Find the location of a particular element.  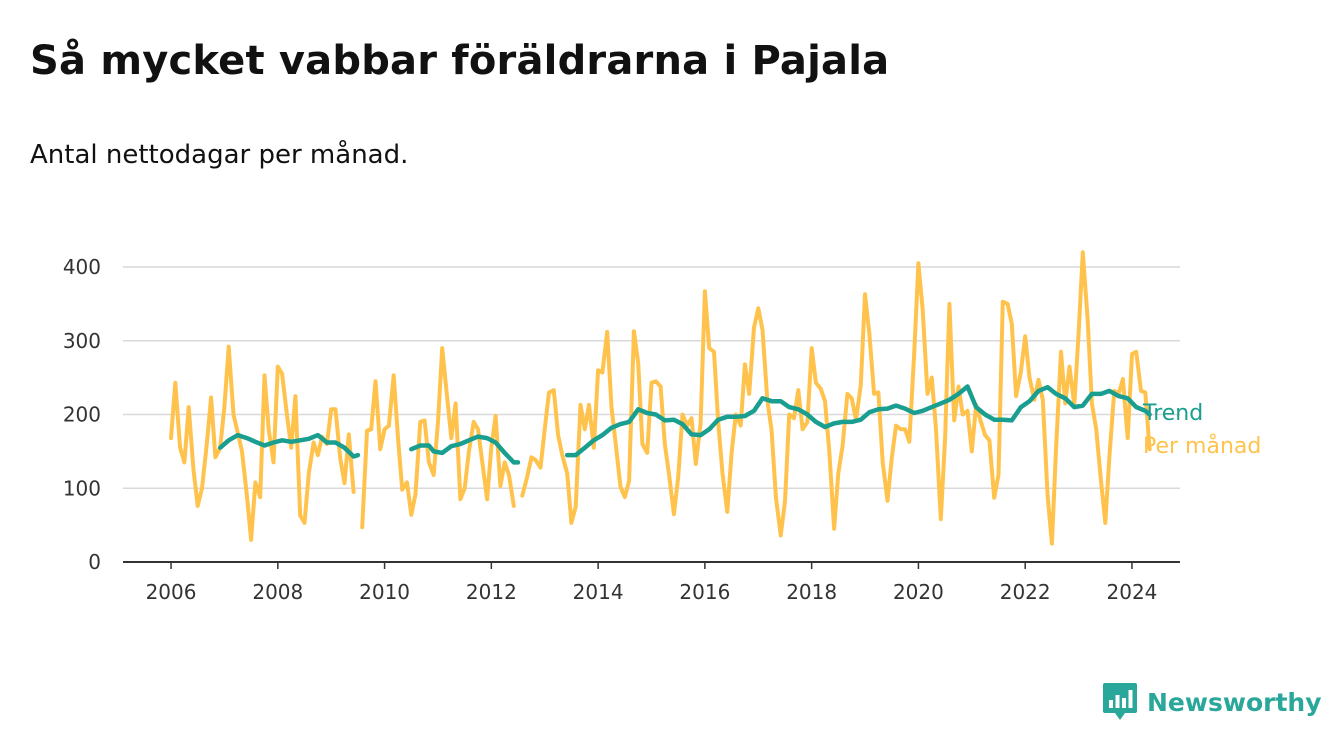

newsworthy-logo-icon is located at coordinates (1120, 701).